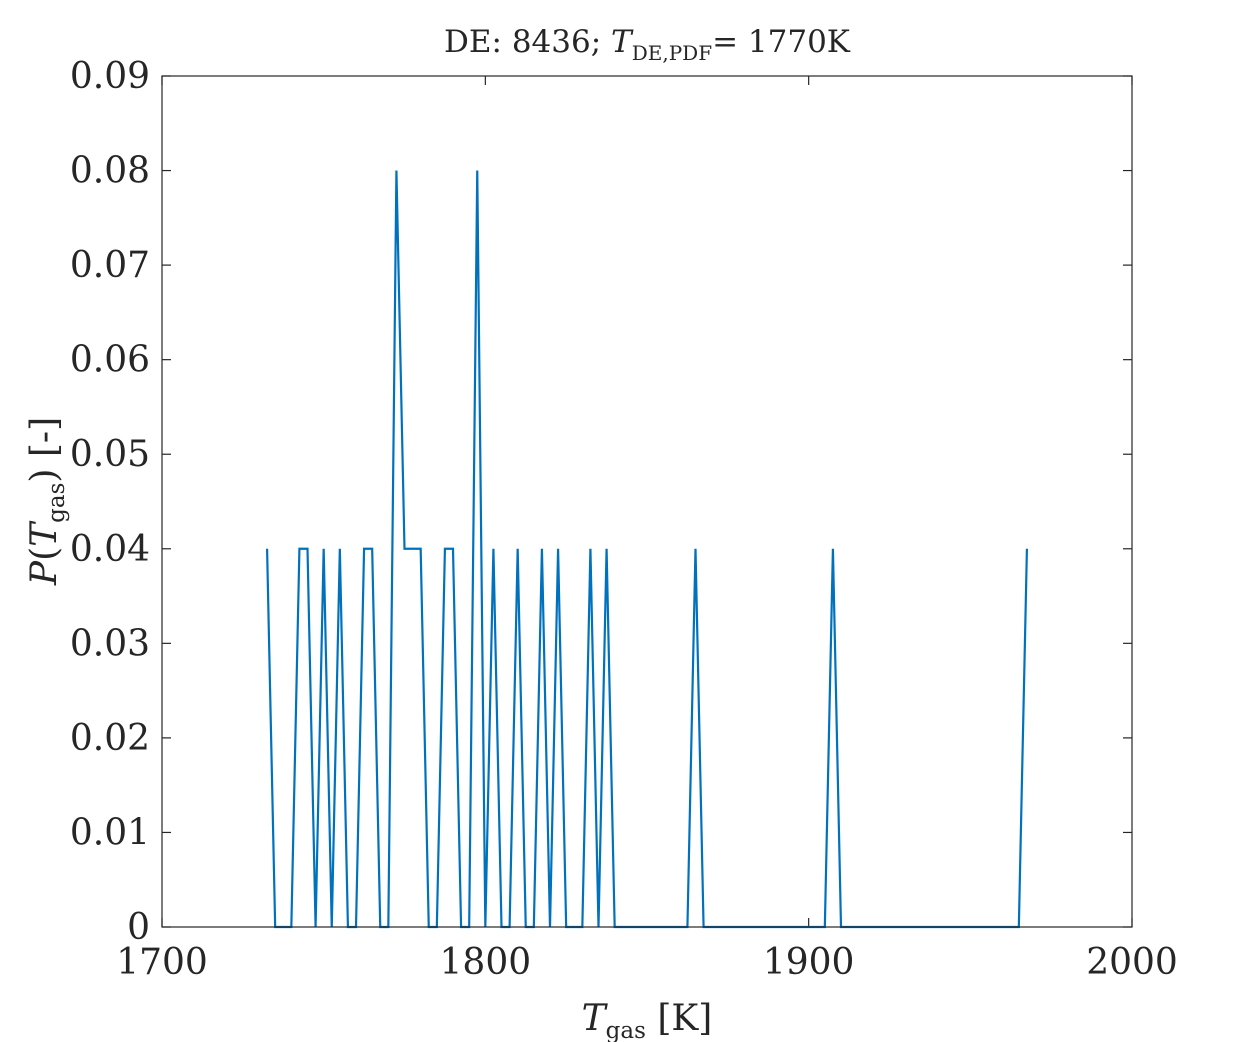 Image resolution: width=1250 pixels, height=1042 pixels. Describe the element at coordinates (110, 360) in the screenshot. I see `y-tick-label: 0.06` at that location.